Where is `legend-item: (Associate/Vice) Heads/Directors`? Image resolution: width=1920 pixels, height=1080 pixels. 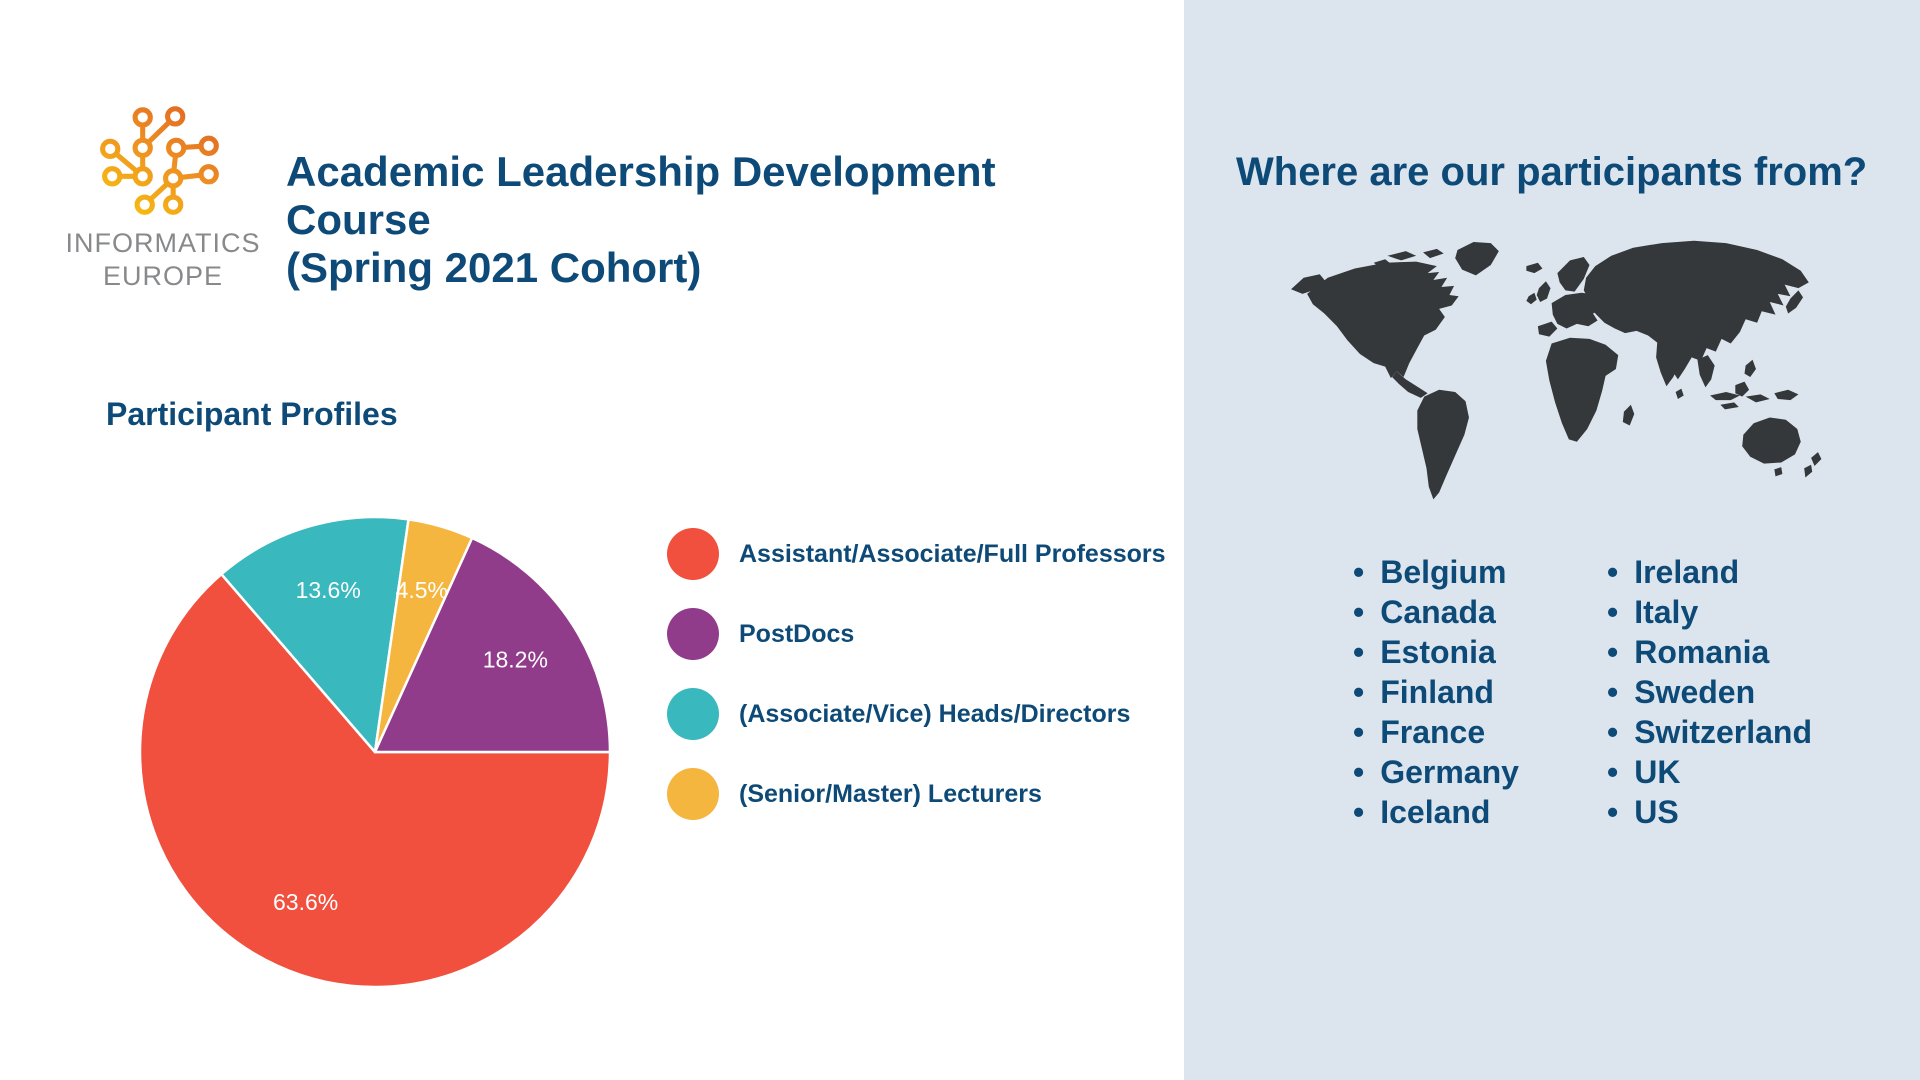 legend-item: (Associate/Vice) Heads/Directors is located at coordinates (916, 714).